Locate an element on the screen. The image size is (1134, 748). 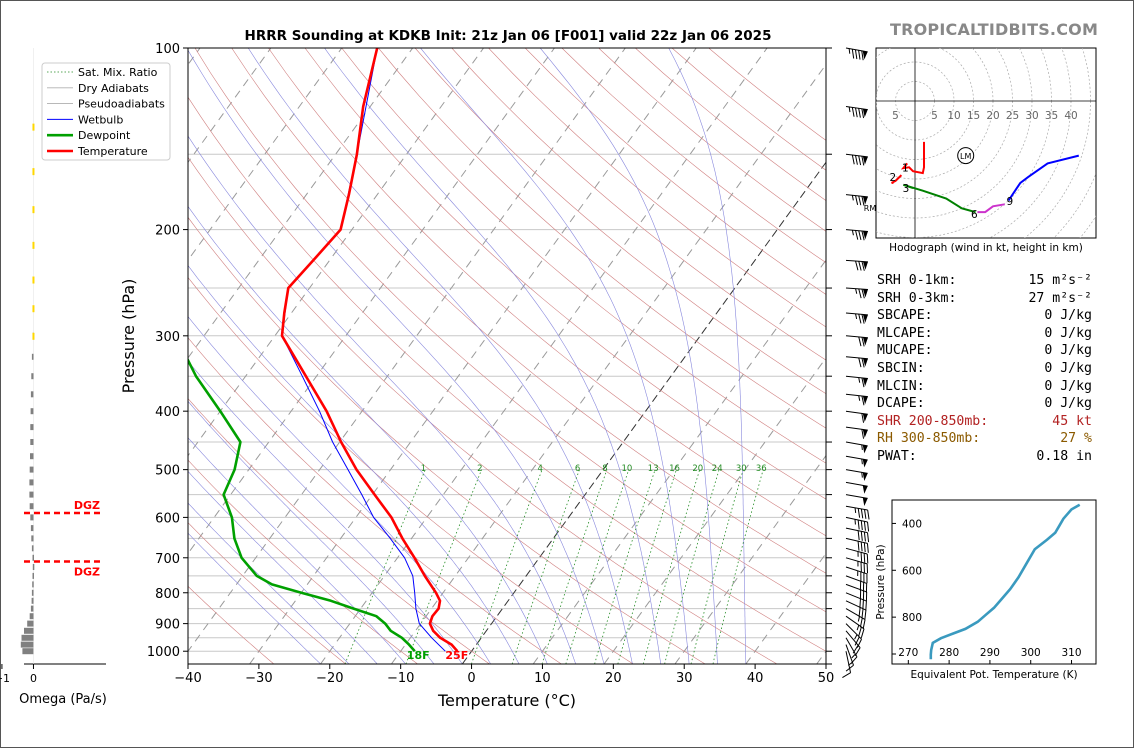
thetae-x-tick-label: 310 is located at coordinates (1071, 653).